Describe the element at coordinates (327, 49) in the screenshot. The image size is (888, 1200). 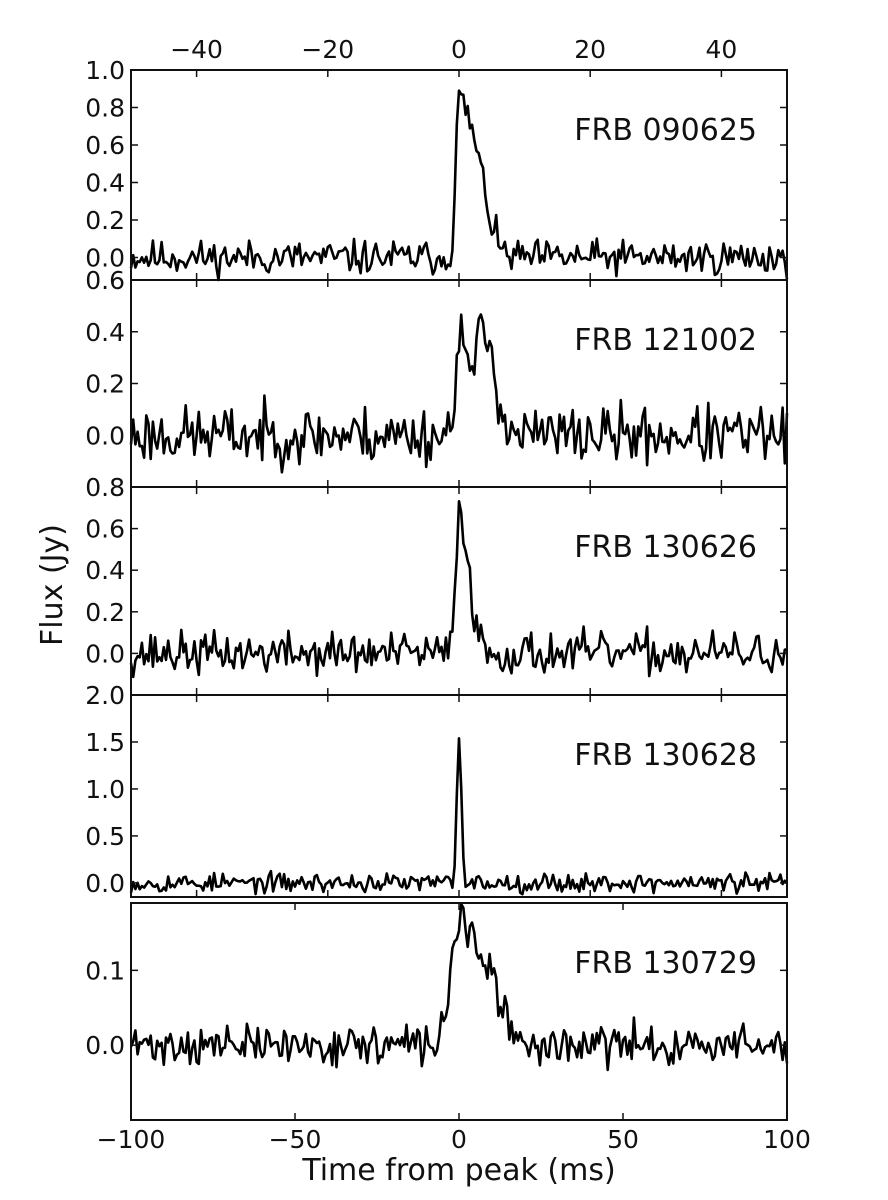
I see `top-x-tick-label: −20` at that location.